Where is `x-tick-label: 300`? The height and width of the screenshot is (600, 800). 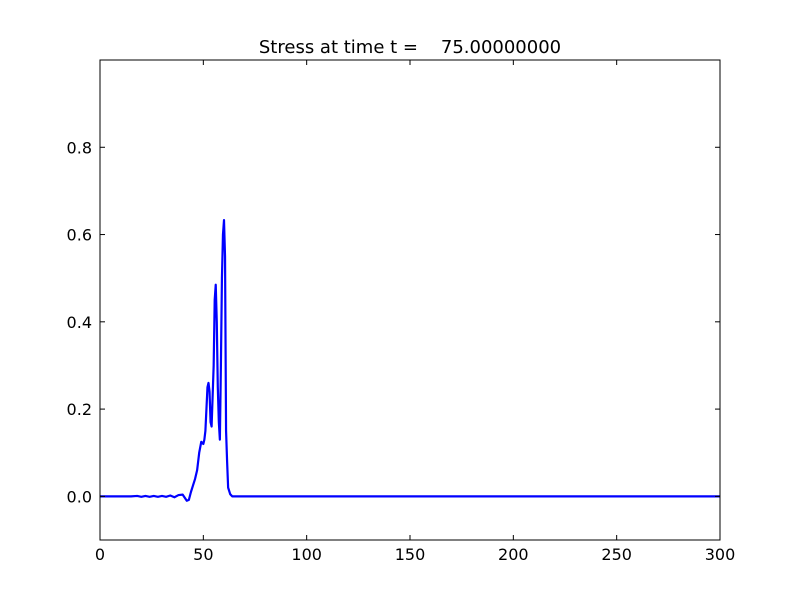
x-tick-label: 300 is located at coordinates (720, 554).